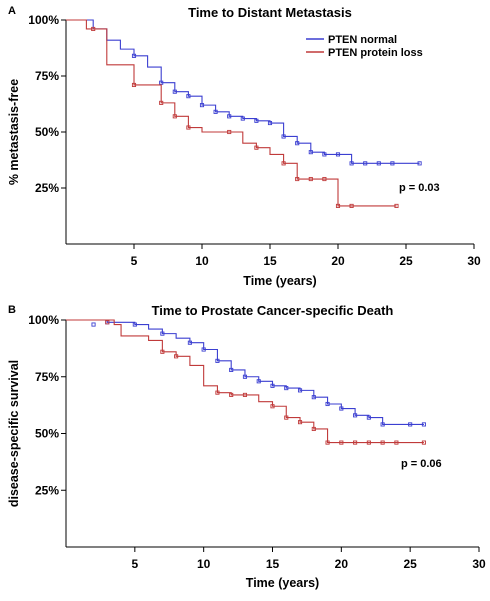 This screenshot has height=601, width=490. I want to click on legend-label: PTEN protein loss, so click(375, 53).